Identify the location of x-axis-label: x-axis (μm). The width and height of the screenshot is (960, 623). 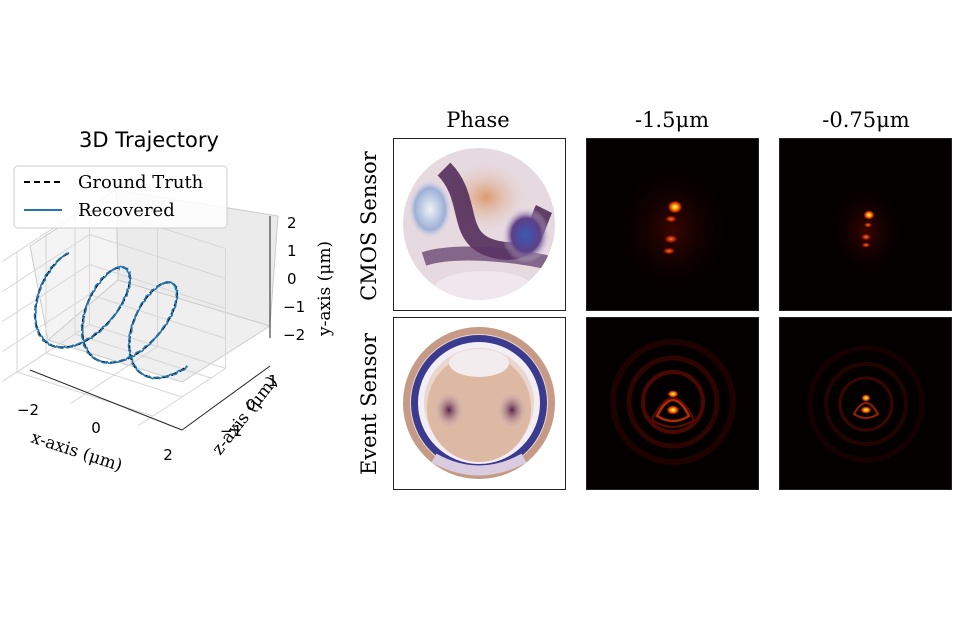
(76, 452).